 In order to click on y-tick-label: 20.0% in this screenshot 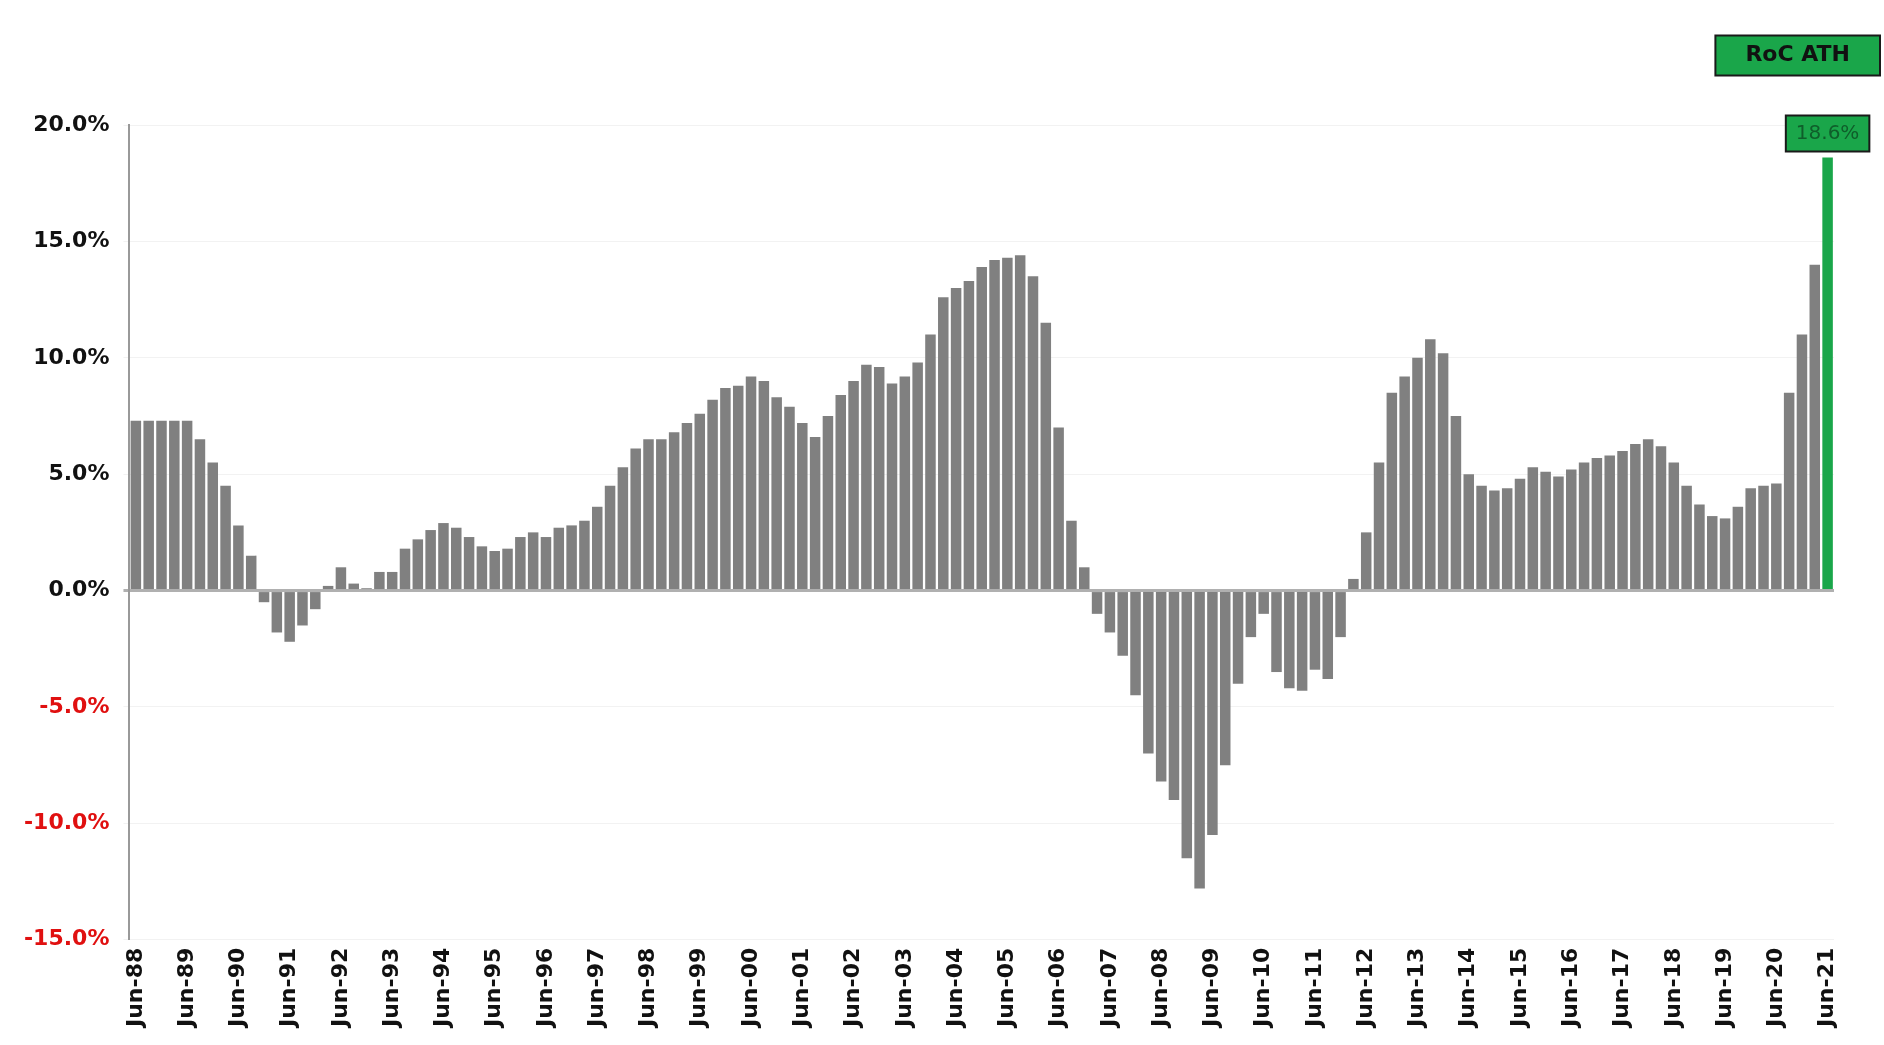, I will do `click(71, 123)`.